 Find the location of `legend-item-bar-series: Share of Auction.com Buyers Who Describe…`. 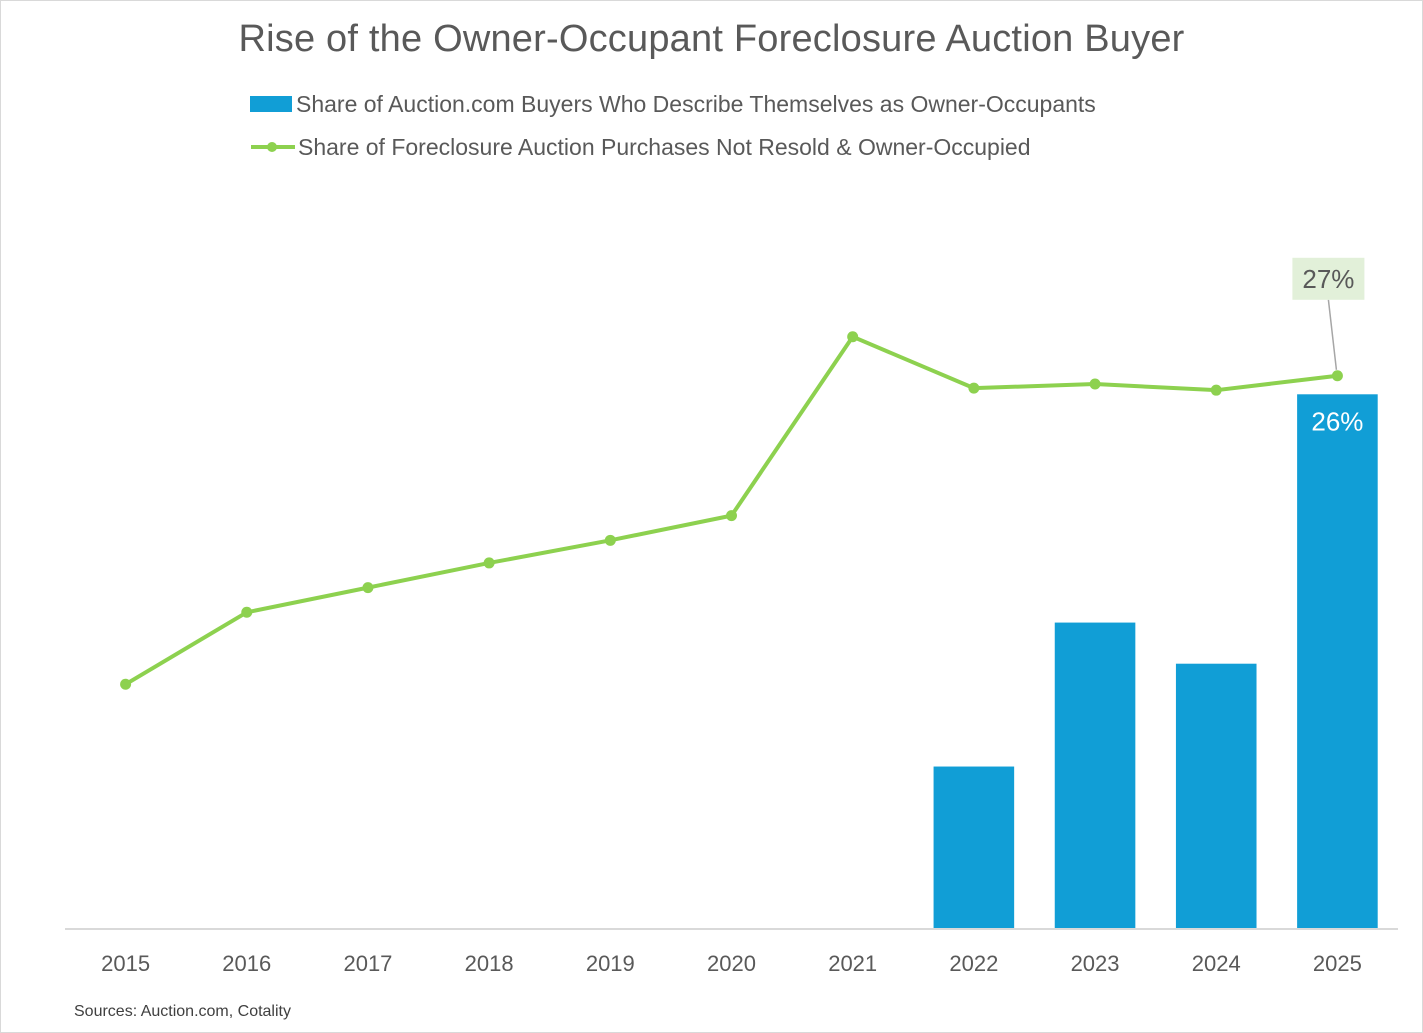

legend-item-bar-series: Share of Auction.com Buyers Who Describe… is located at coordinates (673, 104).